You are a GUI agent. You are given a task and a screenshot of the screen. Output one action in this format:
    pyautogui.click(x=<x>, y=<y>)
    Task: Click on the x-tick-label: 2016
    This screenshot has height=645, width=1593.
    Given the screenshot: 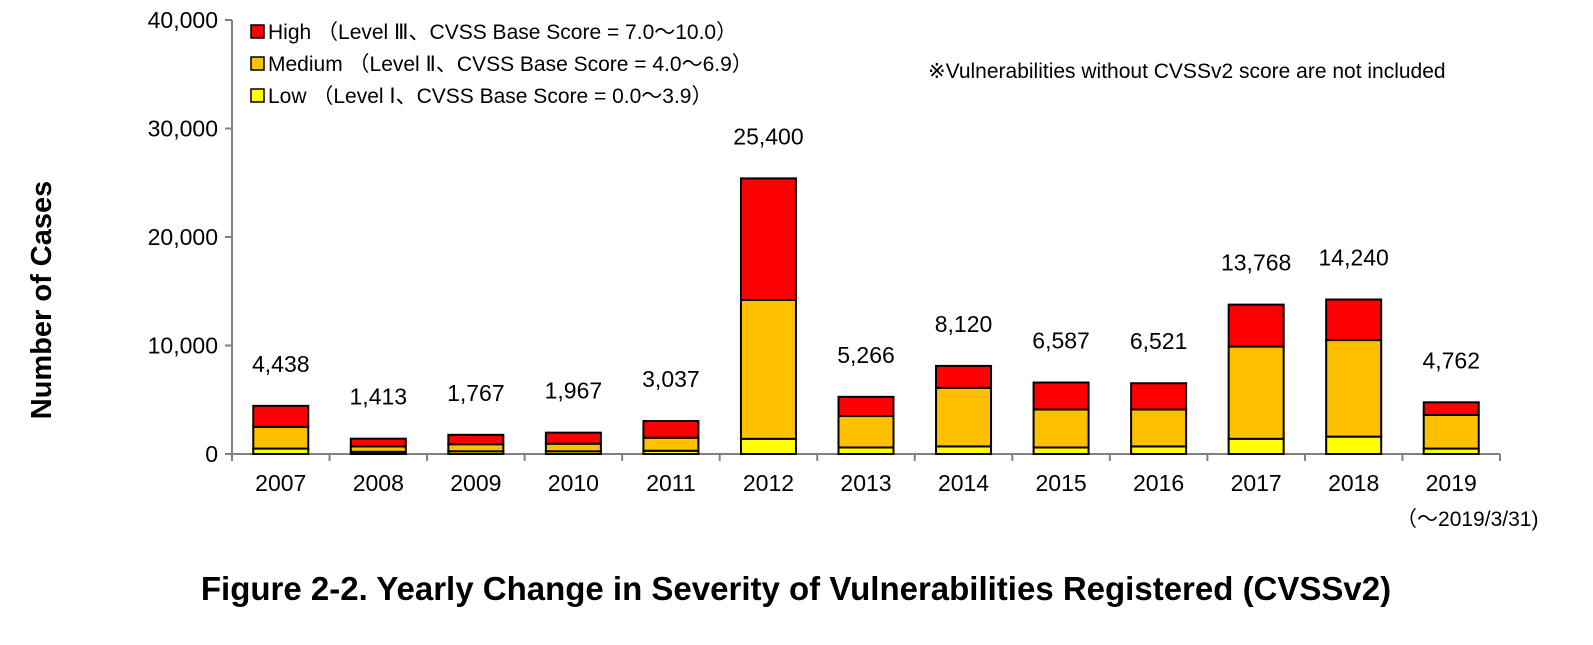 What is the action you would take?
    pyautogui.click(x=1158, y=483)
    